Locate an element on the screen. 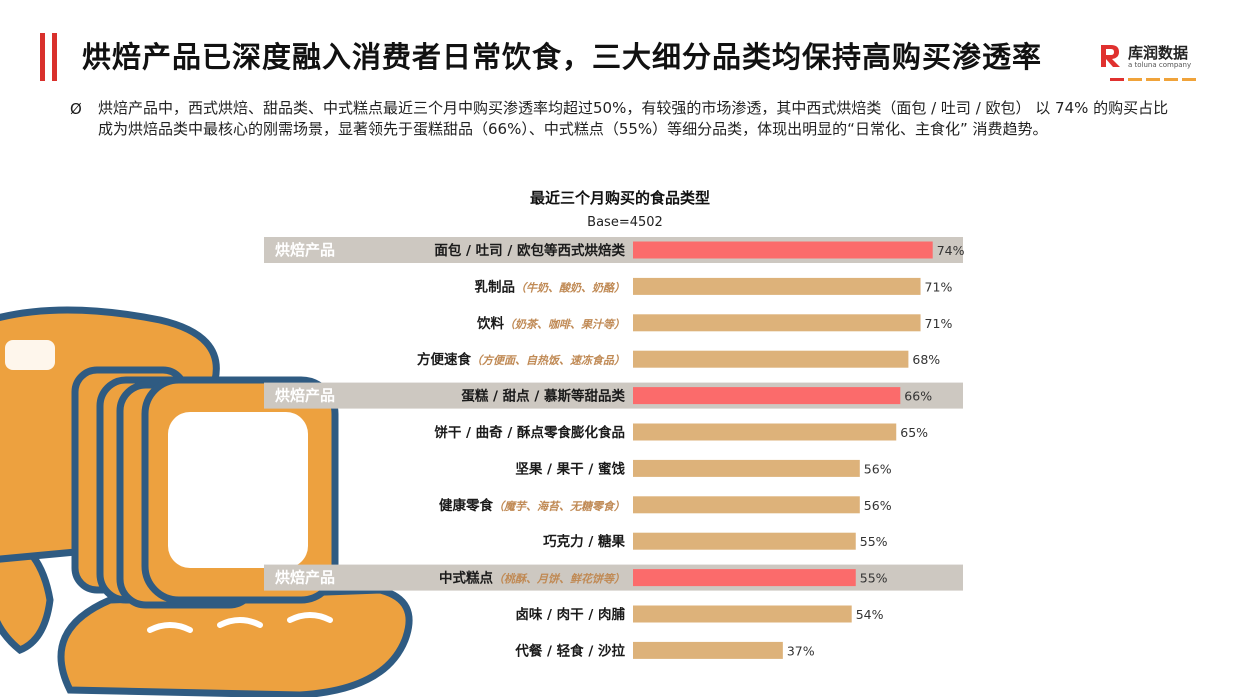  logo-subtitle: a toluna company is located at coordinates (1160, 65).